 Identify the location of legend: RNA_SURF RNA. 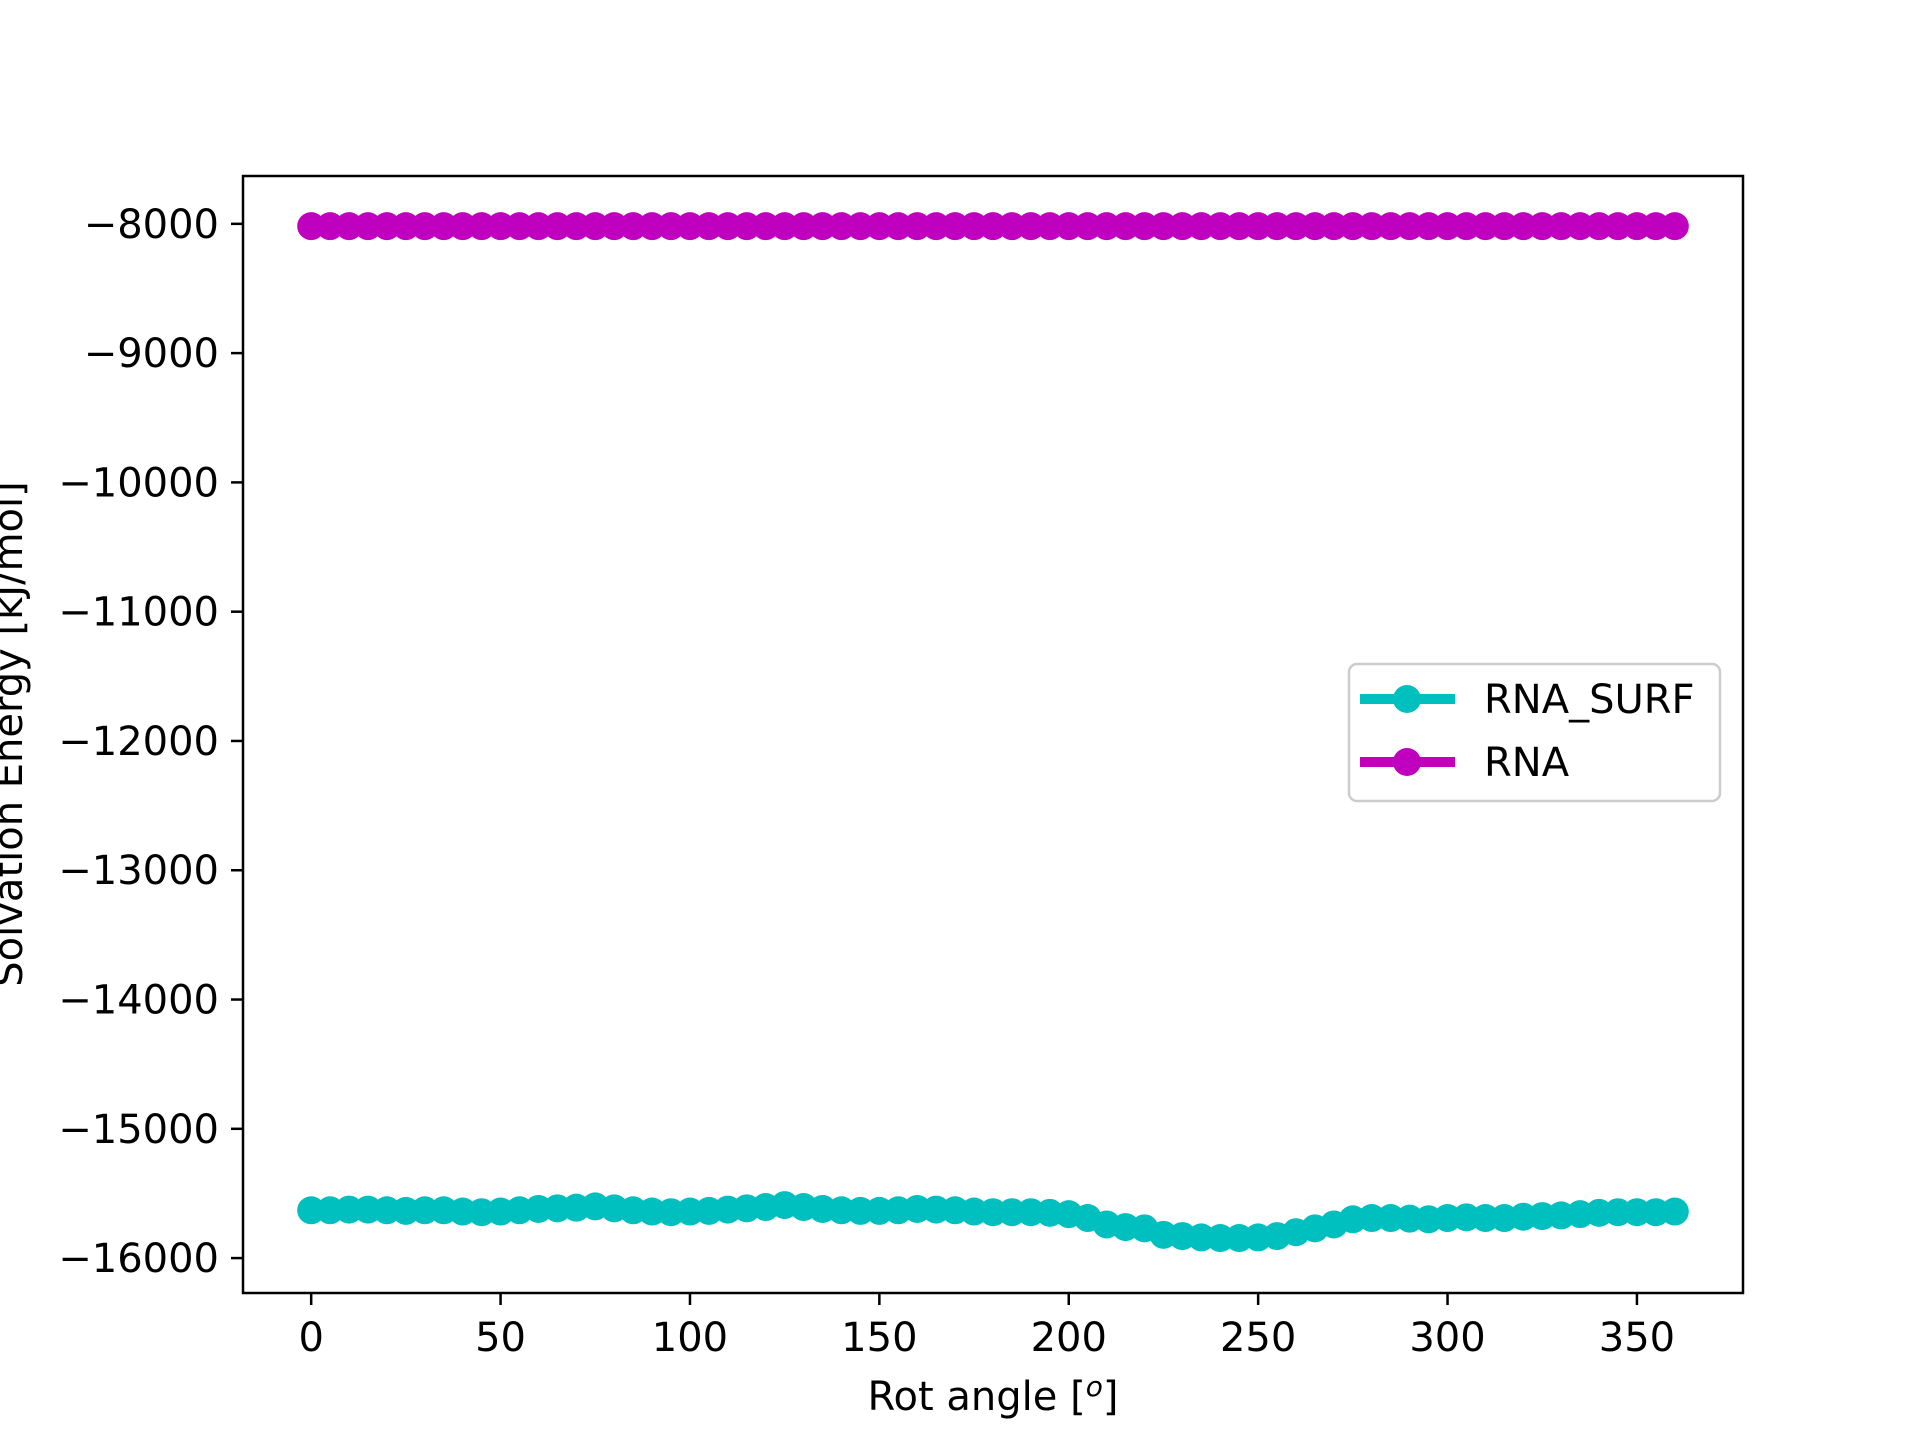
(1534, 732).